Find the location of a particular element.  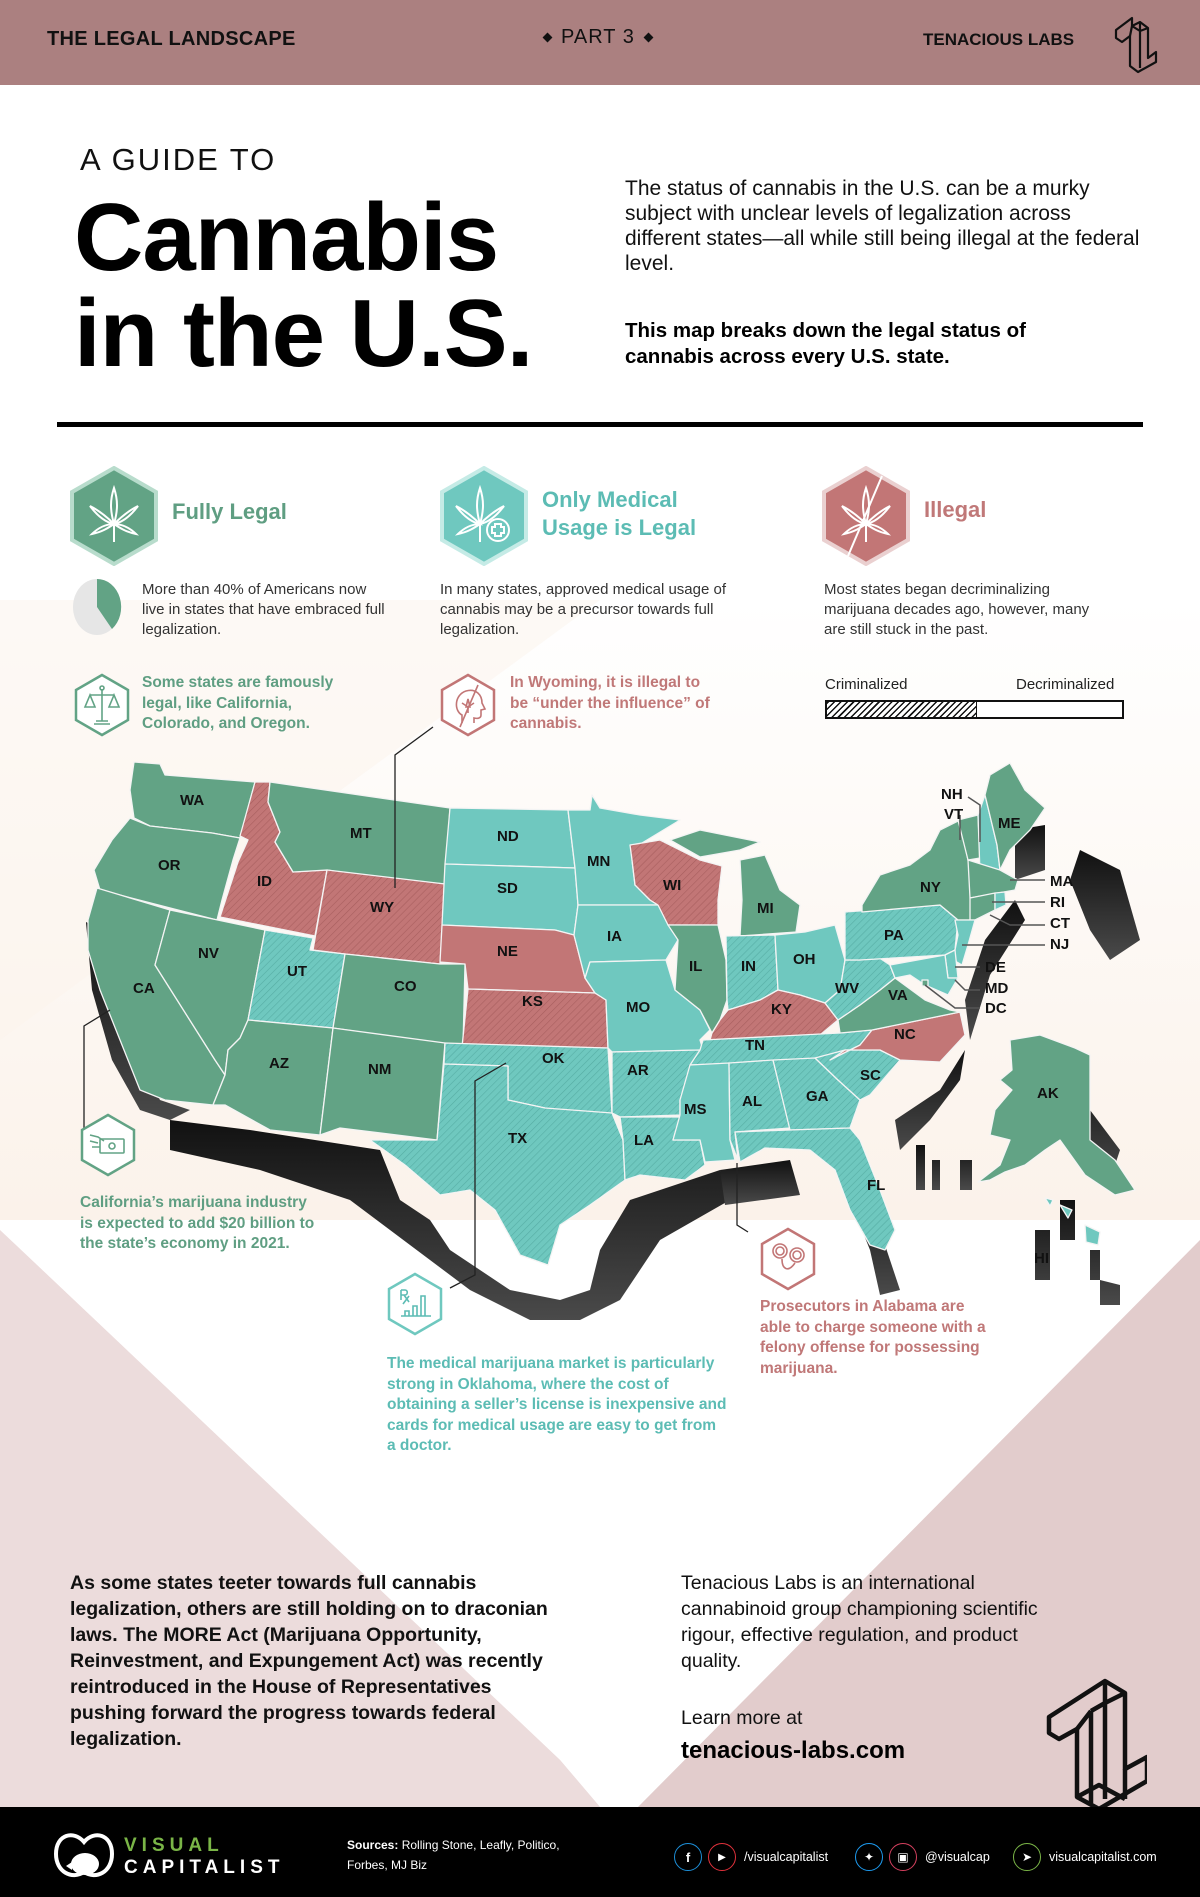

cannabis-medical-cross-icon is located at coordinates (484, 516).